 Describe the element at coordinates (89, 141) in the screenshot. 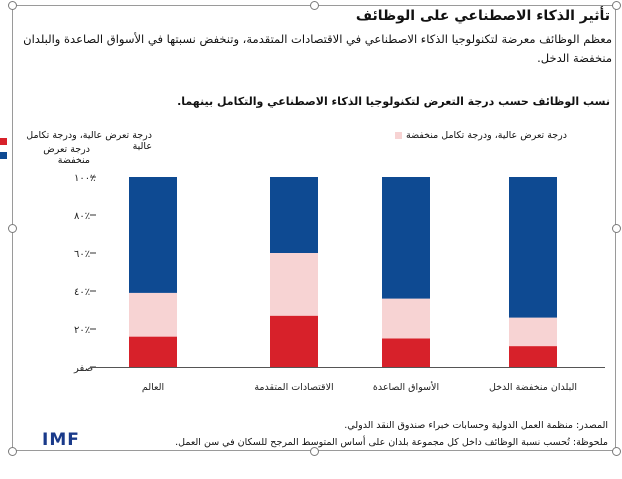

I see `legend-label-high-high: درجة تعرض عالية، ودرجة تكامل عالية` at that location.